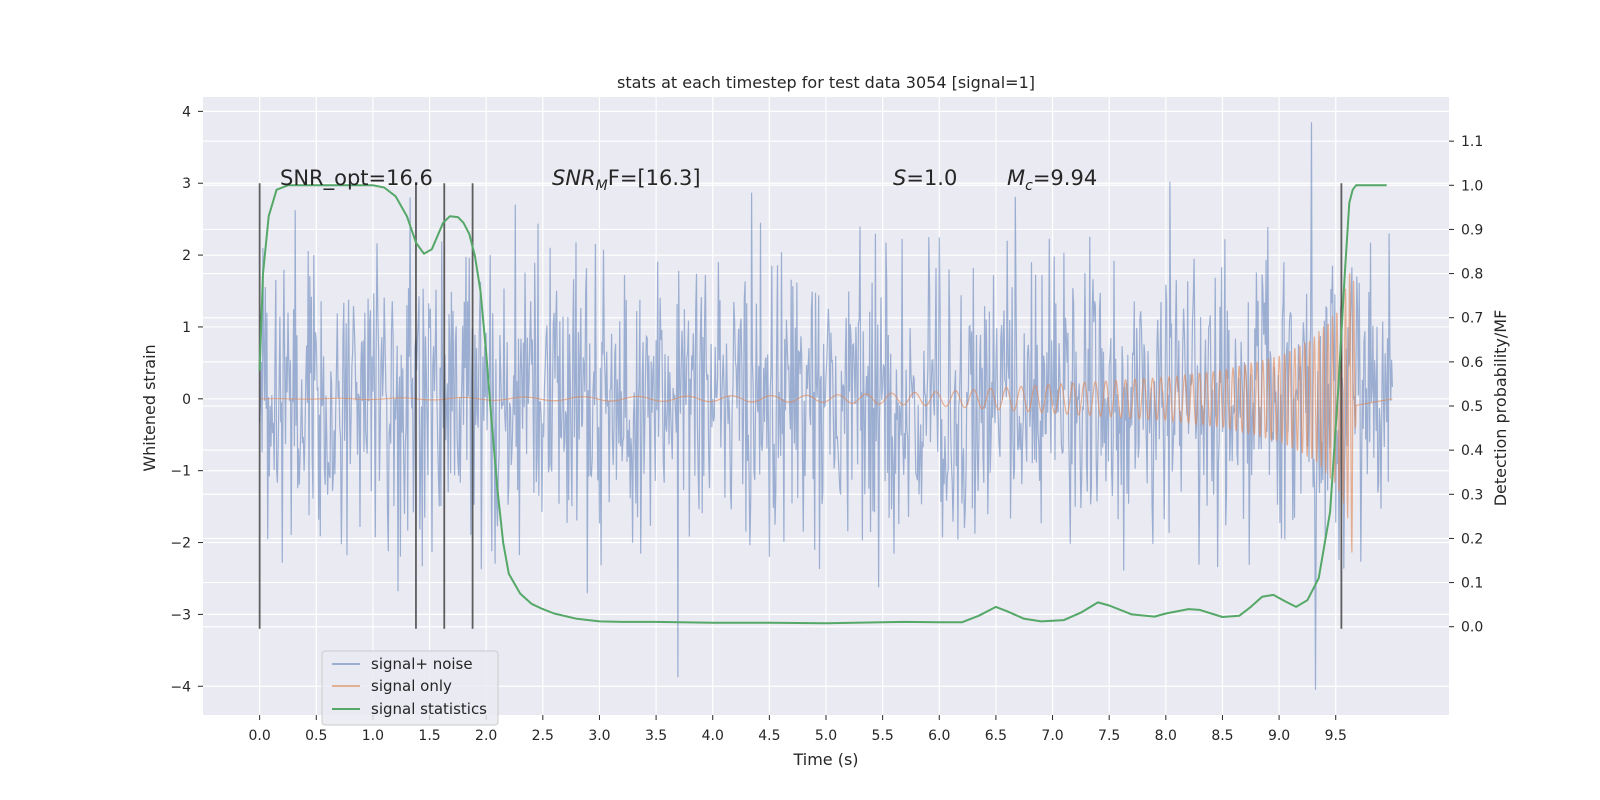 The height and width of the screenshot is (800, 1600). I want to click on legend-label-signal-only: signal only, so click(411, 686).